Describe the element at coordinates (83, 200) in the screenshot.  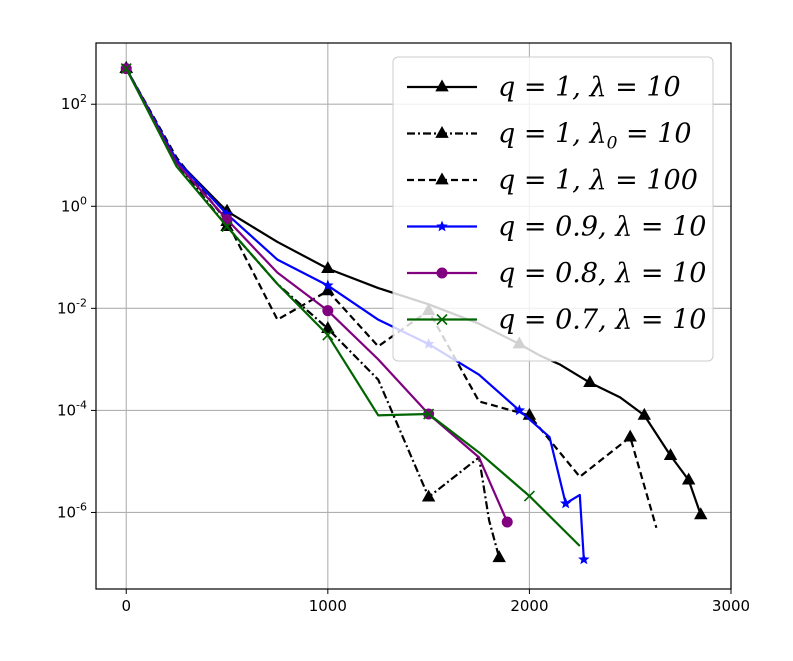
I see `y-tick-exponent: 0` at that location.